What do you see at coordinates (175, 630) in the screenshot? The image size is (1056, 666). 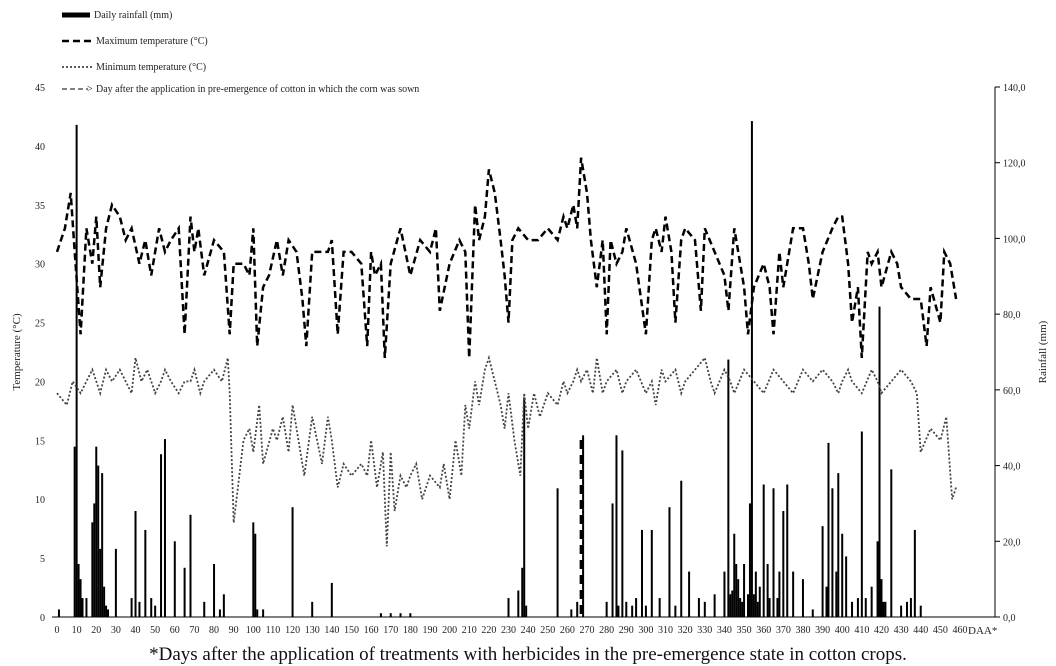 I see `x-tick-label: 60` at bounding box center [175, 630].